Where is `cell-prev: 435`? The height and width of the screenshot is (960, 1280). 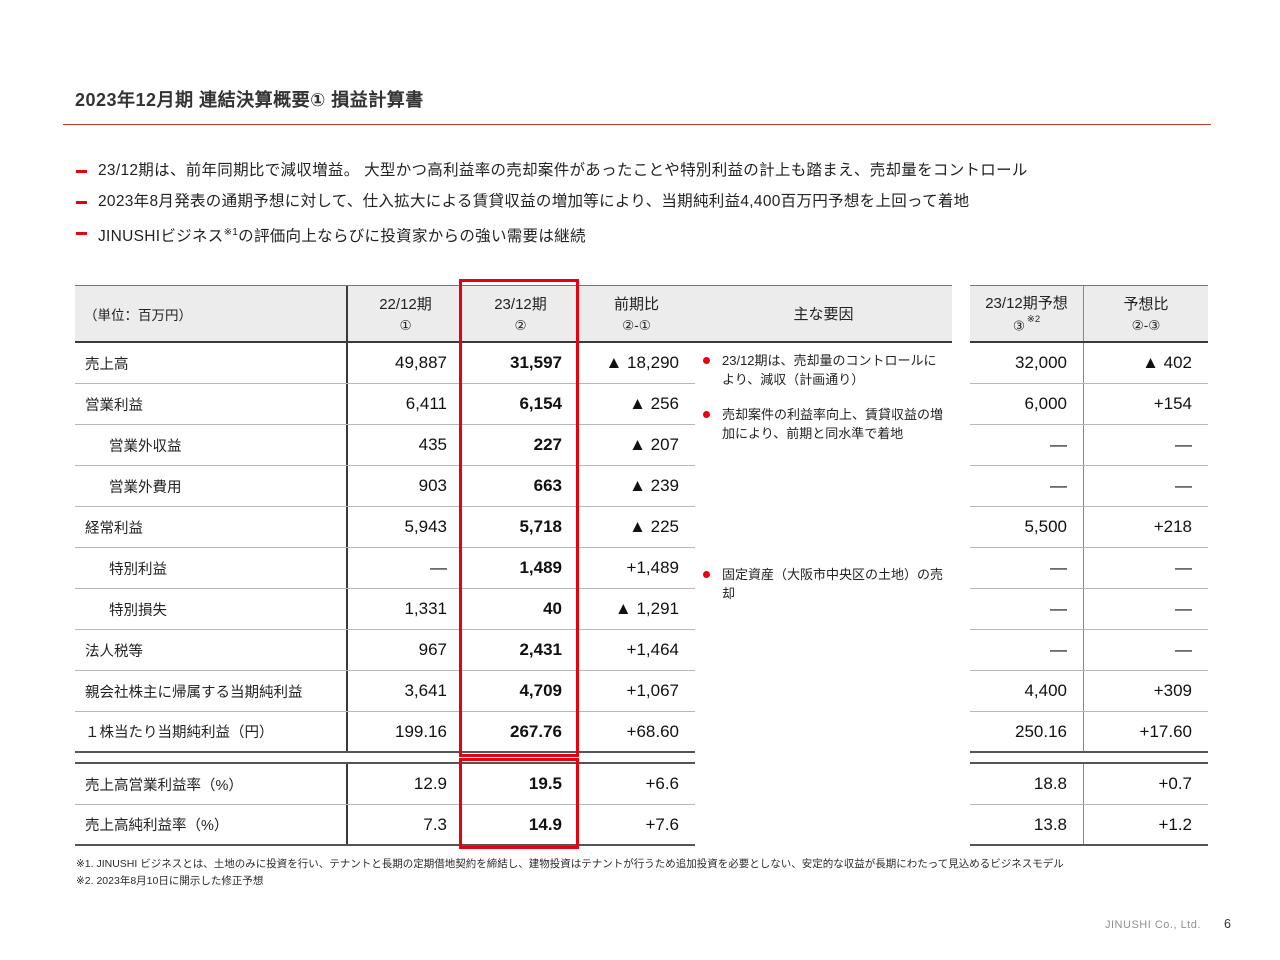
cell-prev: 435 is located at coordinates (432, 444).